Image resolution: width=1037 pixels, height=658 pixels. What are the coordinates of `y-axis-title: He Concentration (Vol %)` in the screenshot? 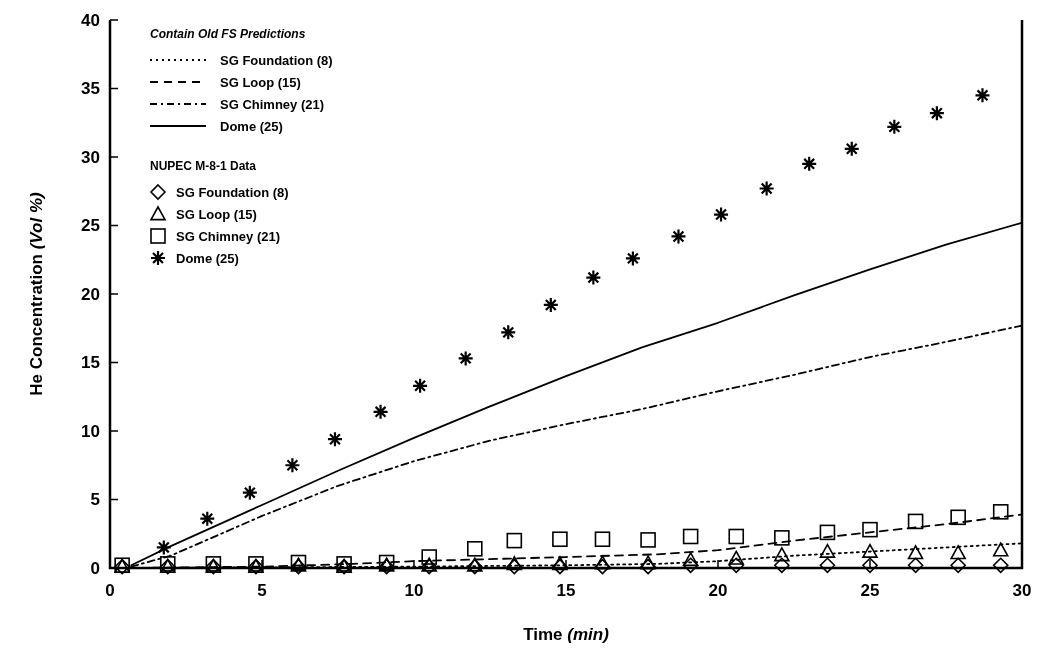 It's located at (36, 293).